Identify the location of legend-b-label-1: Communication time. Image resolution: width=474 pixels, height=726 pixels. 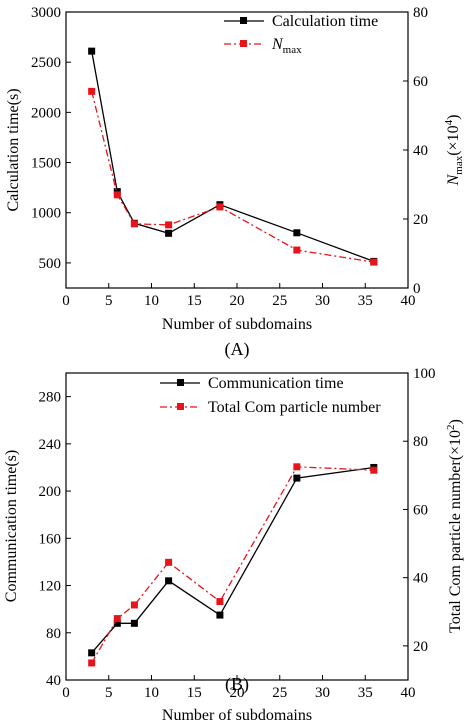
(276, 383).